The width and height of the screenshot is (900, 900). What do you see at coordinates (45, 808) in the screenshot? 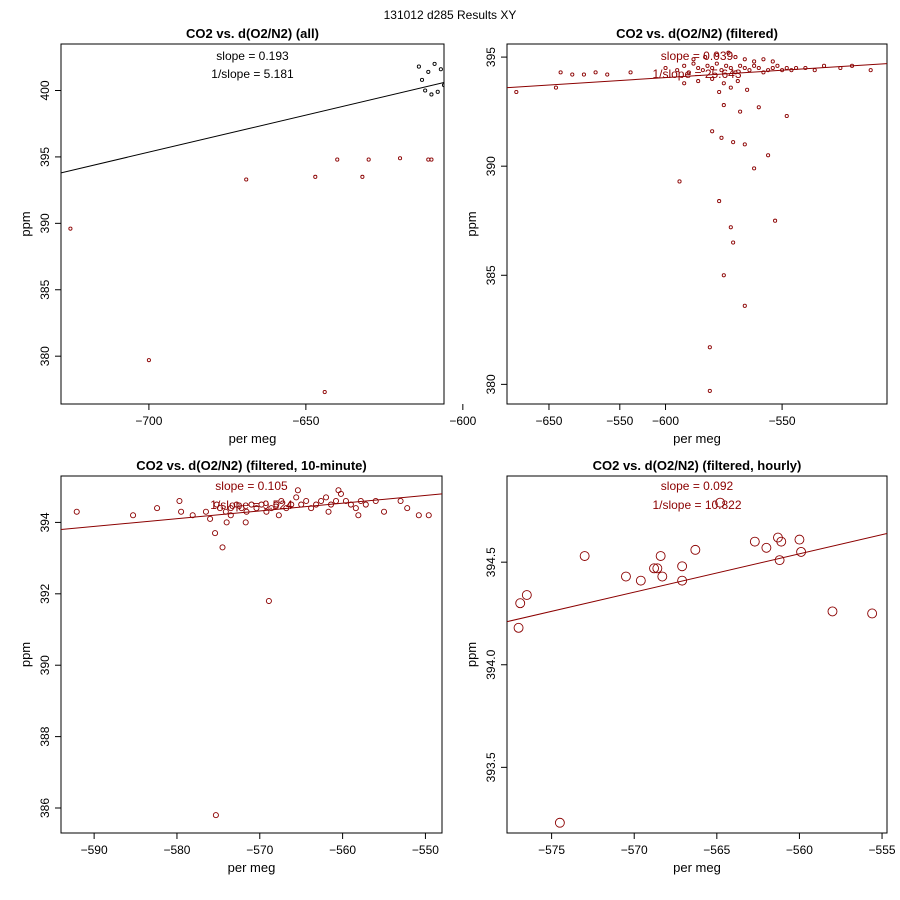
I see `y-tick-label: 386` at bounding box center [45, 808].